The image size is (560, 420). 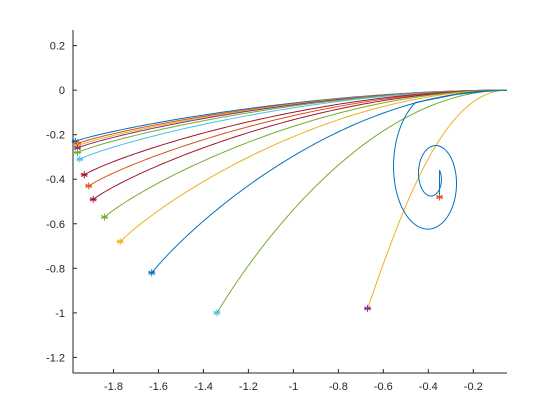 What do you see at coordinates (383, 387) in the screenshot?
I see `x-tick-label: -0.6` at bounding box center [383, 387].